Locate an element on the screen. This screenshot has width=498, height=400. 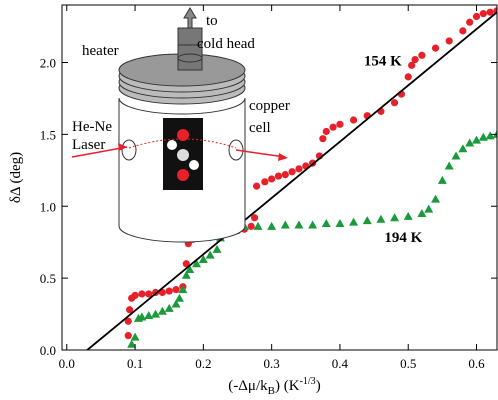
y-tick-label: 2.0 is located at coordinates (48, 63).